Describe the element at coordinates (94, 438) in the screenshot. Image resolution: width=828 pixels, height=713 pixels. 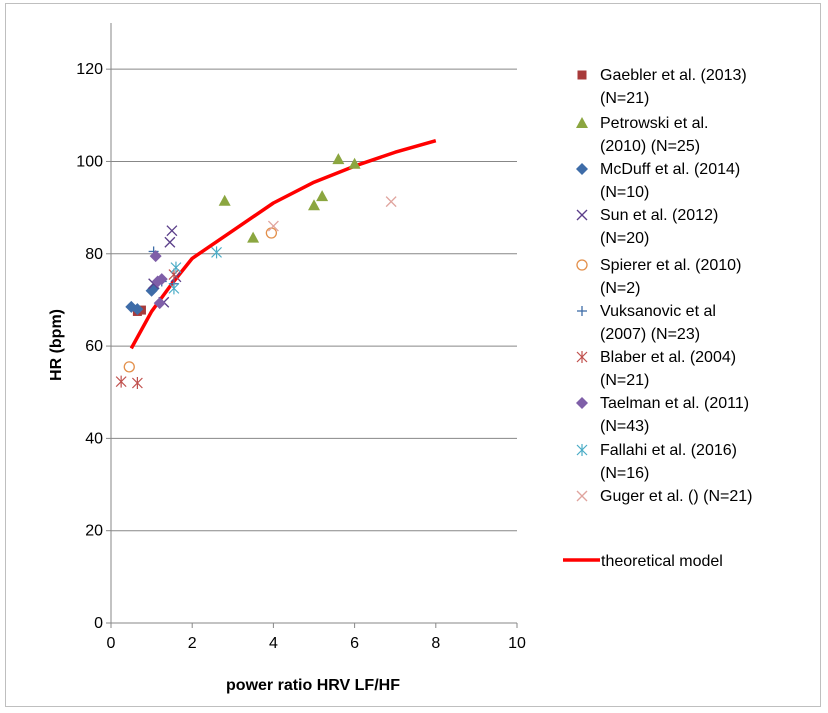
I see `y-tick-label-2: 40` at that location.